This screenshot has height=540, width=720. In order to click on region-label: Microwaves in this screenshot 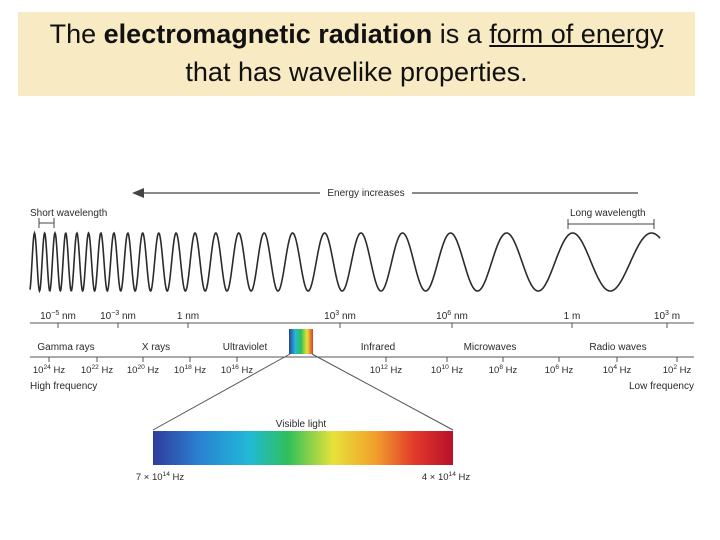, I will do `click(490, 347)`.